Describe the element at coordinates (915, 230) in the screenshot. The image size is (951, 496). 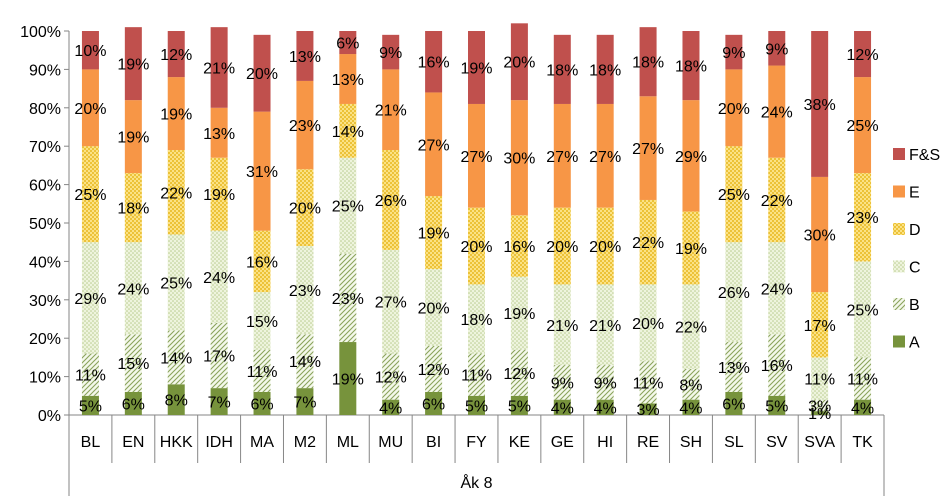
I see `legend-label: D` at that location.